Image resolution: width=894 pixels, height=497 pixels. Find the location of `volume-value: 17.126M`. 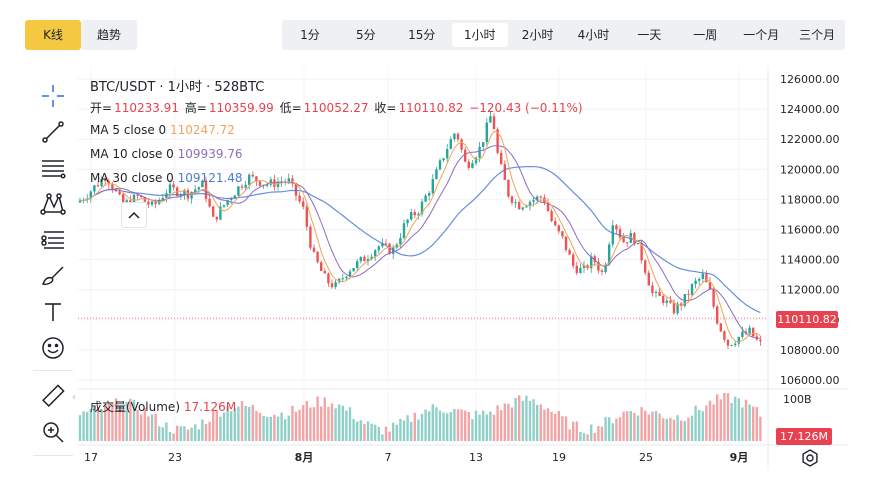

volume-value: 17.126M is located at coordinates (210, 407).